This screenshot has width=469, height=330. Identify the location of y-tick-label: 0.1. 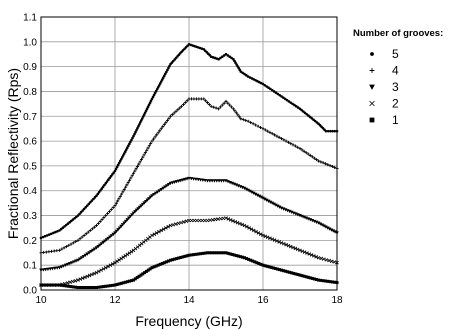
(30, 266).